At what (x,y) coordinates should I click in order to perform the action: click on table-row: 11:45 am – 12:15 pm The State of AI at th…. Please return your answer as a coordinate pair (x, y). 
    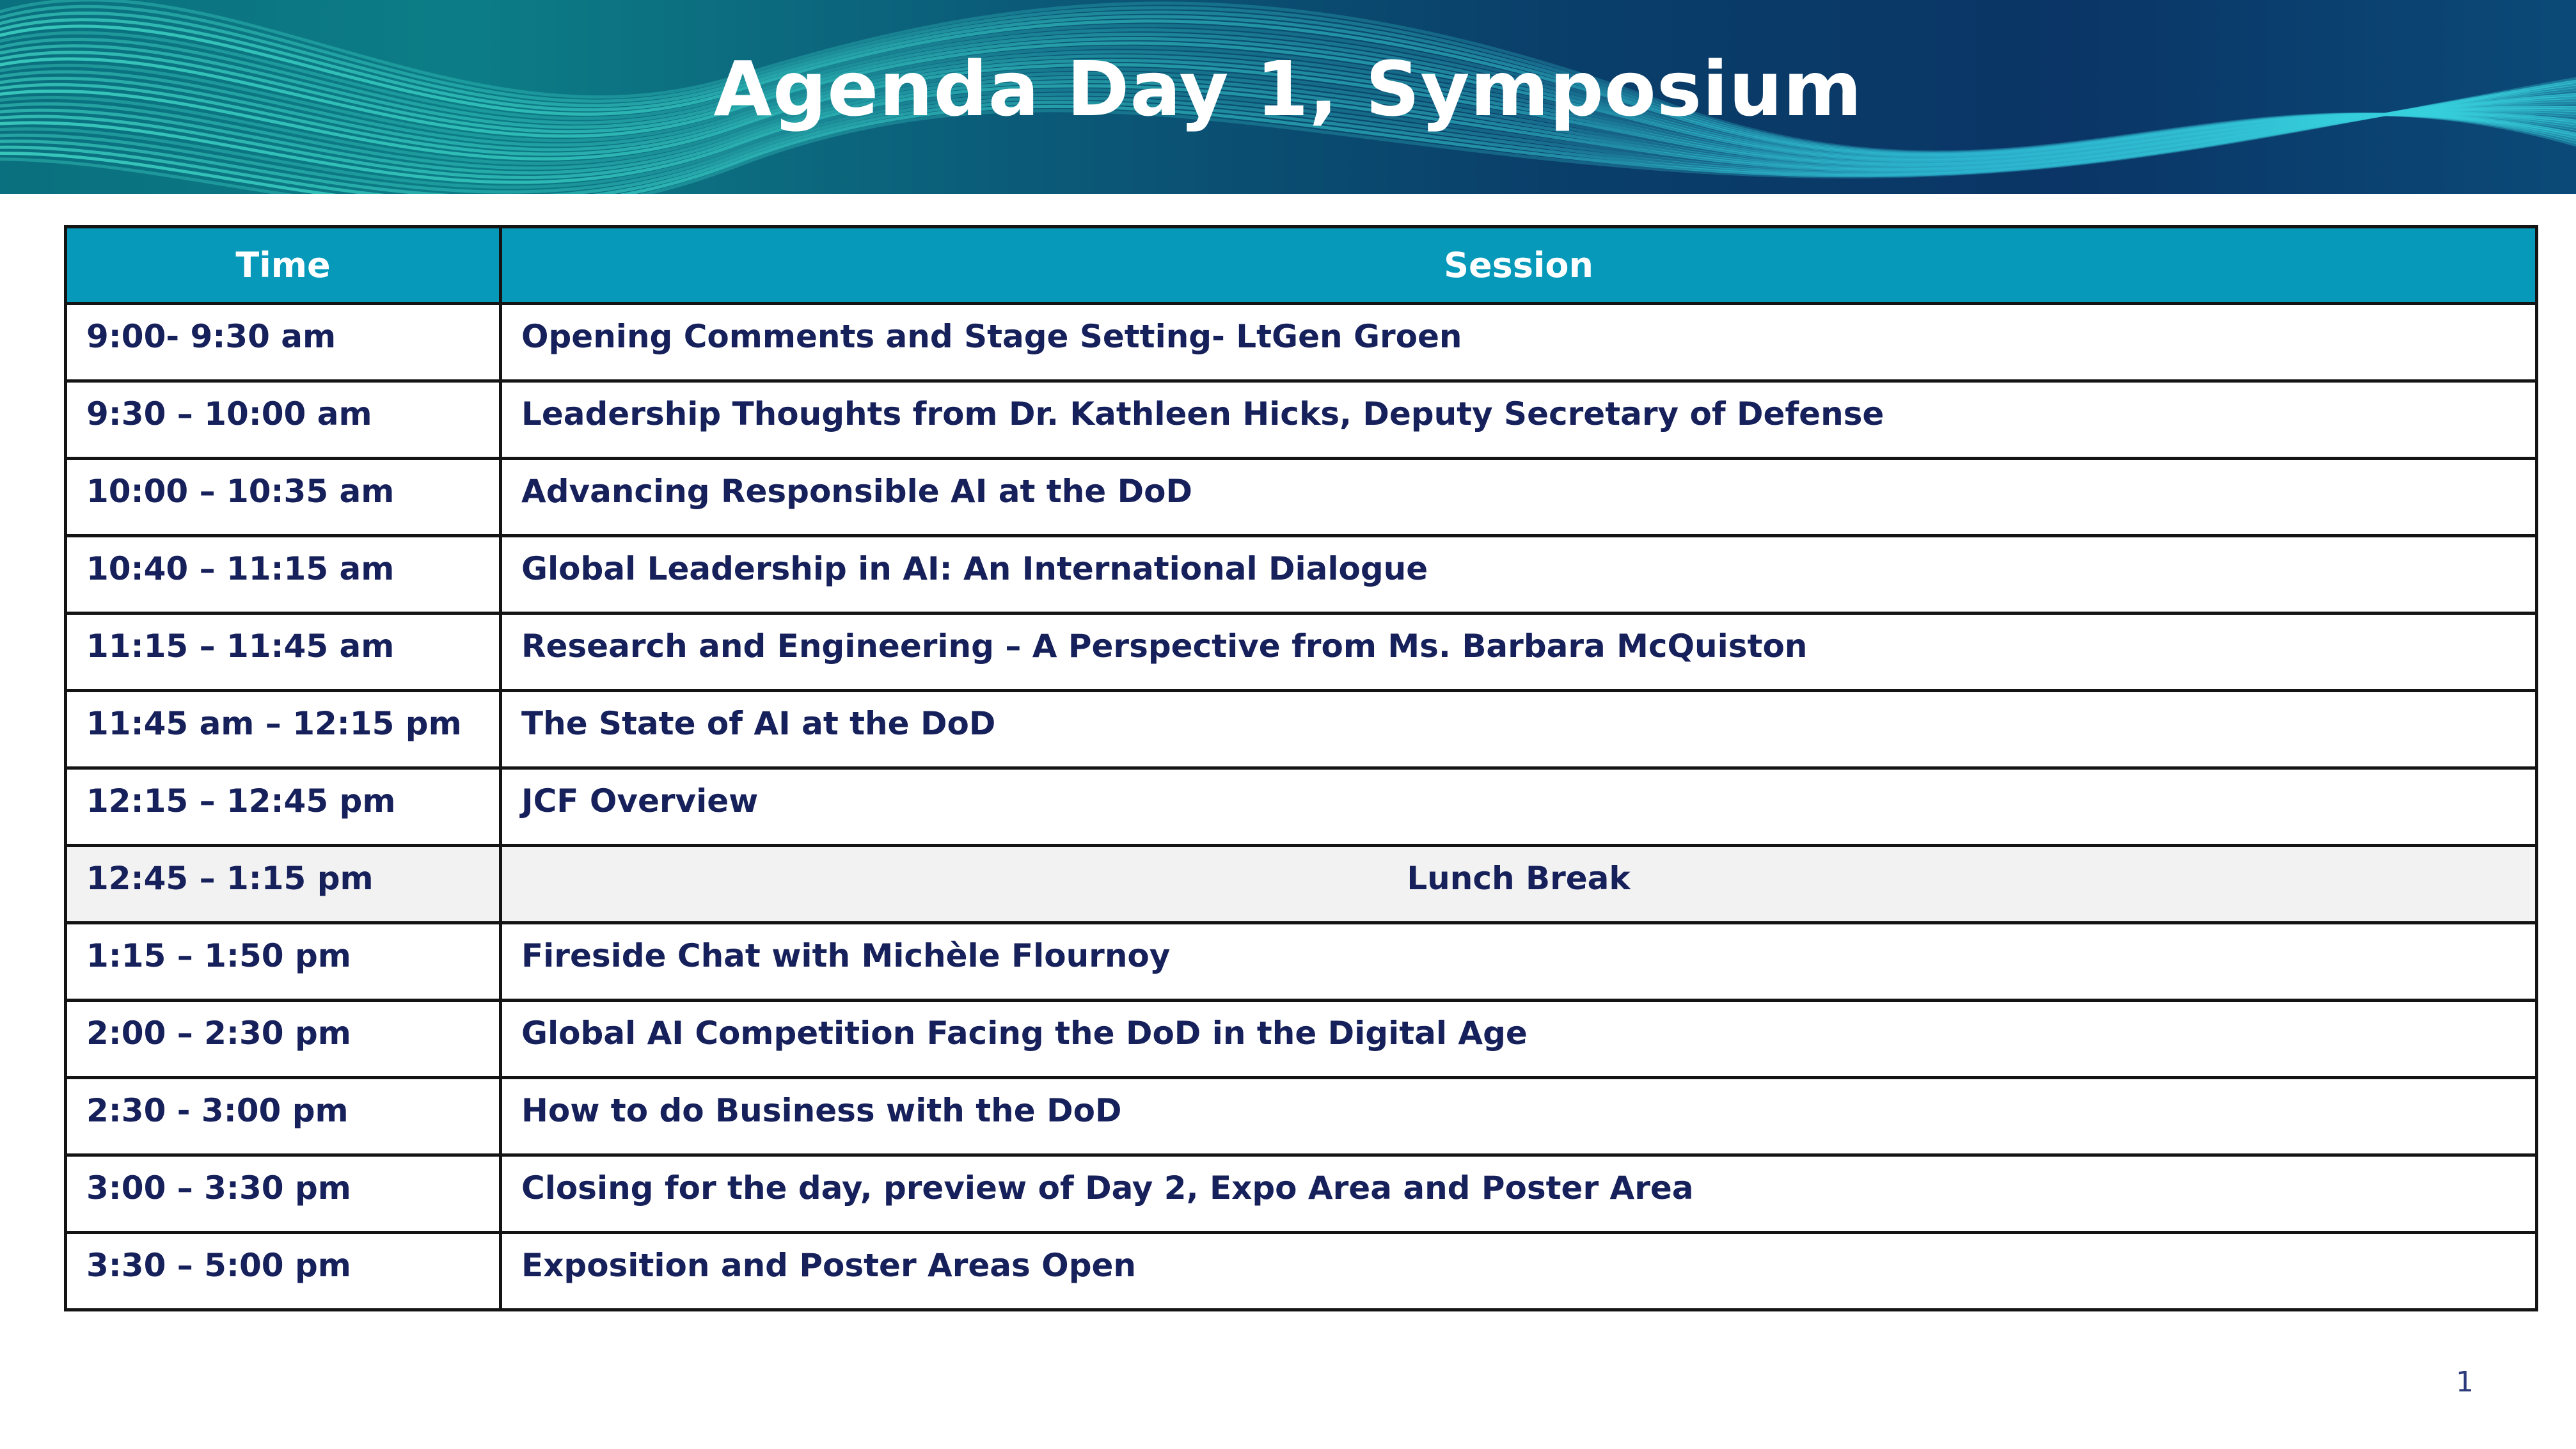
    Looking at the image, I should click on (1301, 729).